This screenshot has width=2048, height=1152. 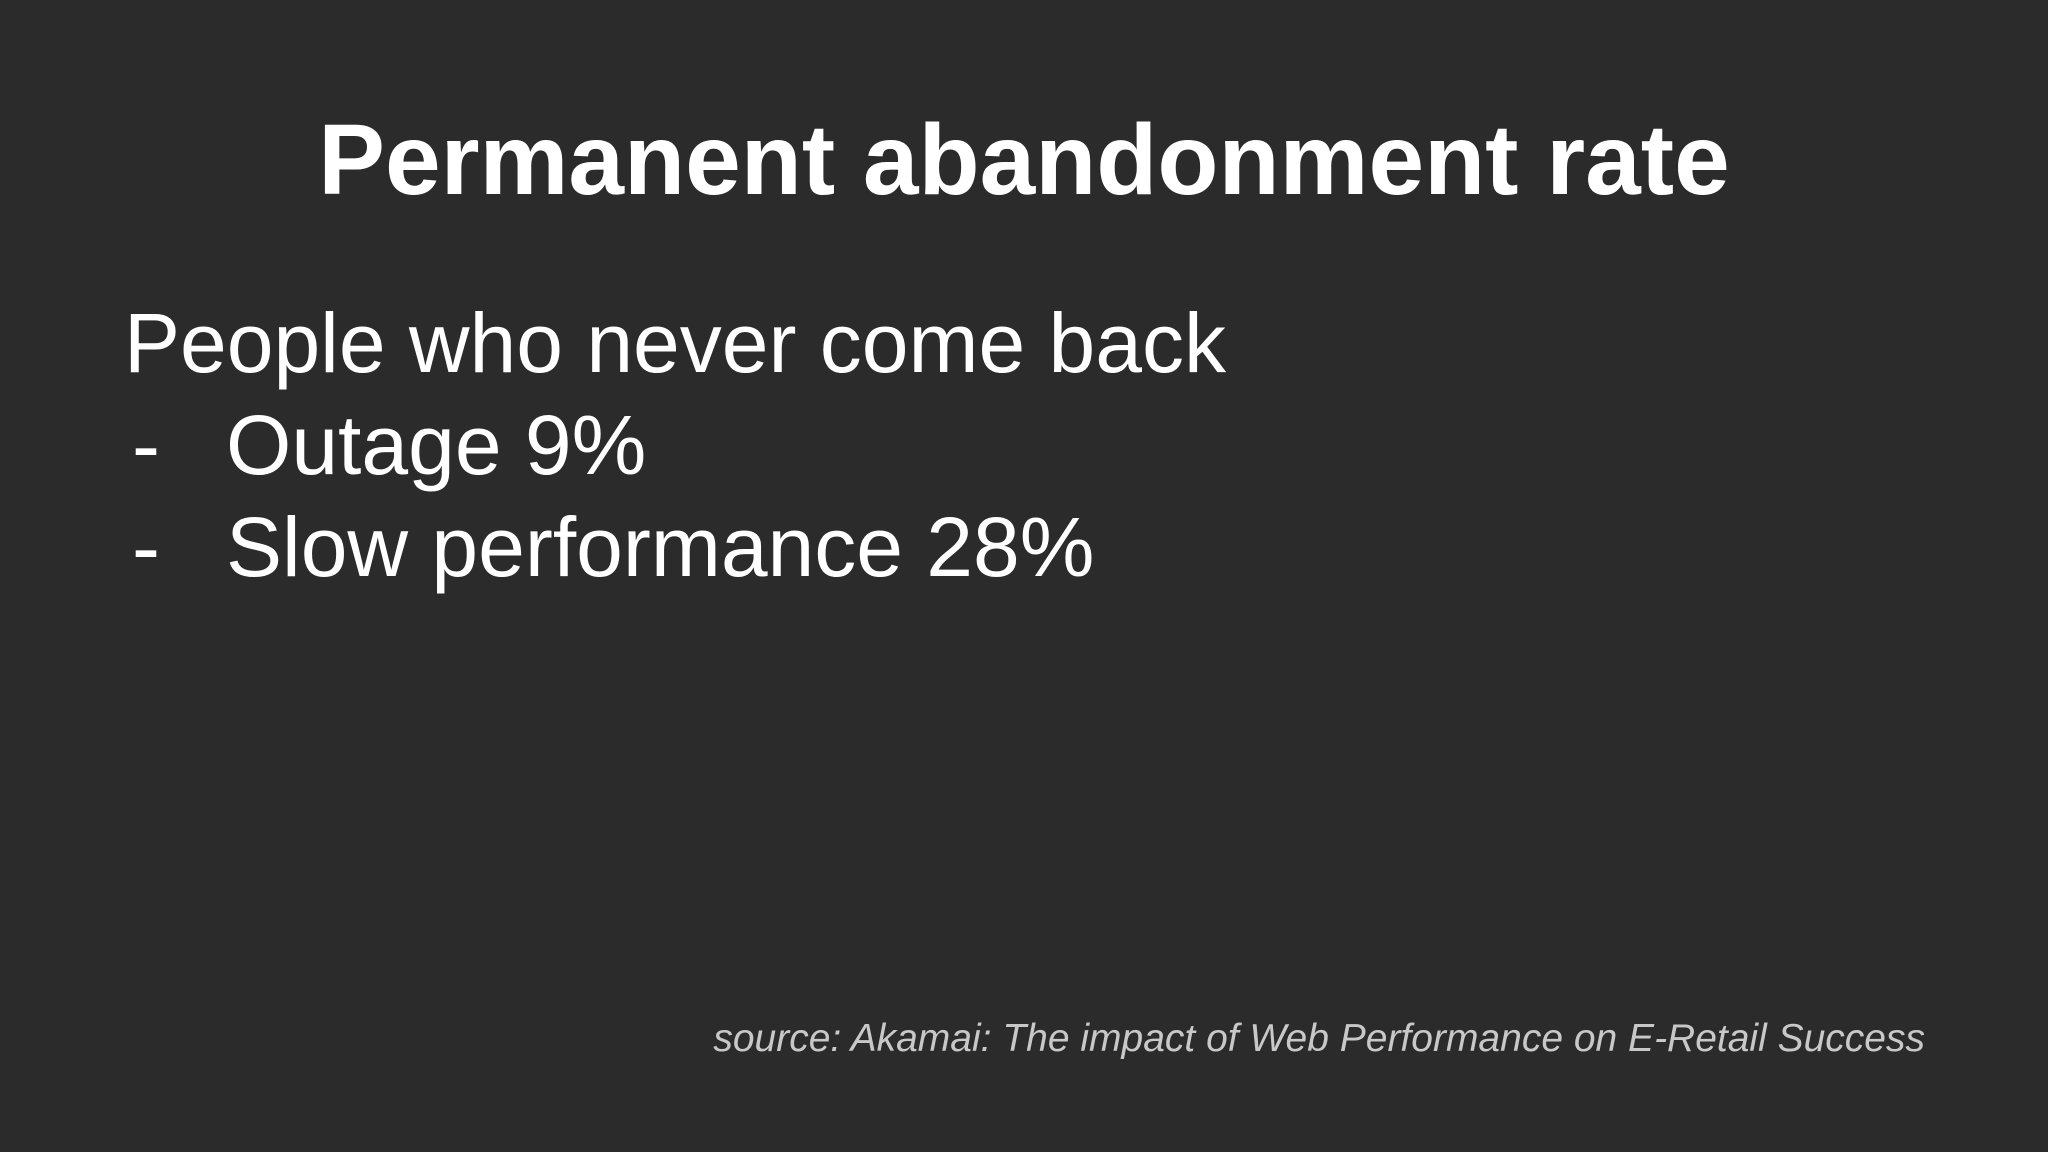 I want to click on bullet-text: Slow performance 28%, so click(x=660, y=547).